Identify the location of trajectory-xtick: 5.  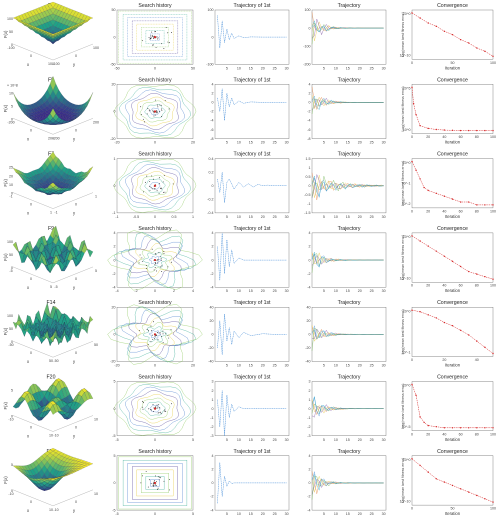
(324, 291).